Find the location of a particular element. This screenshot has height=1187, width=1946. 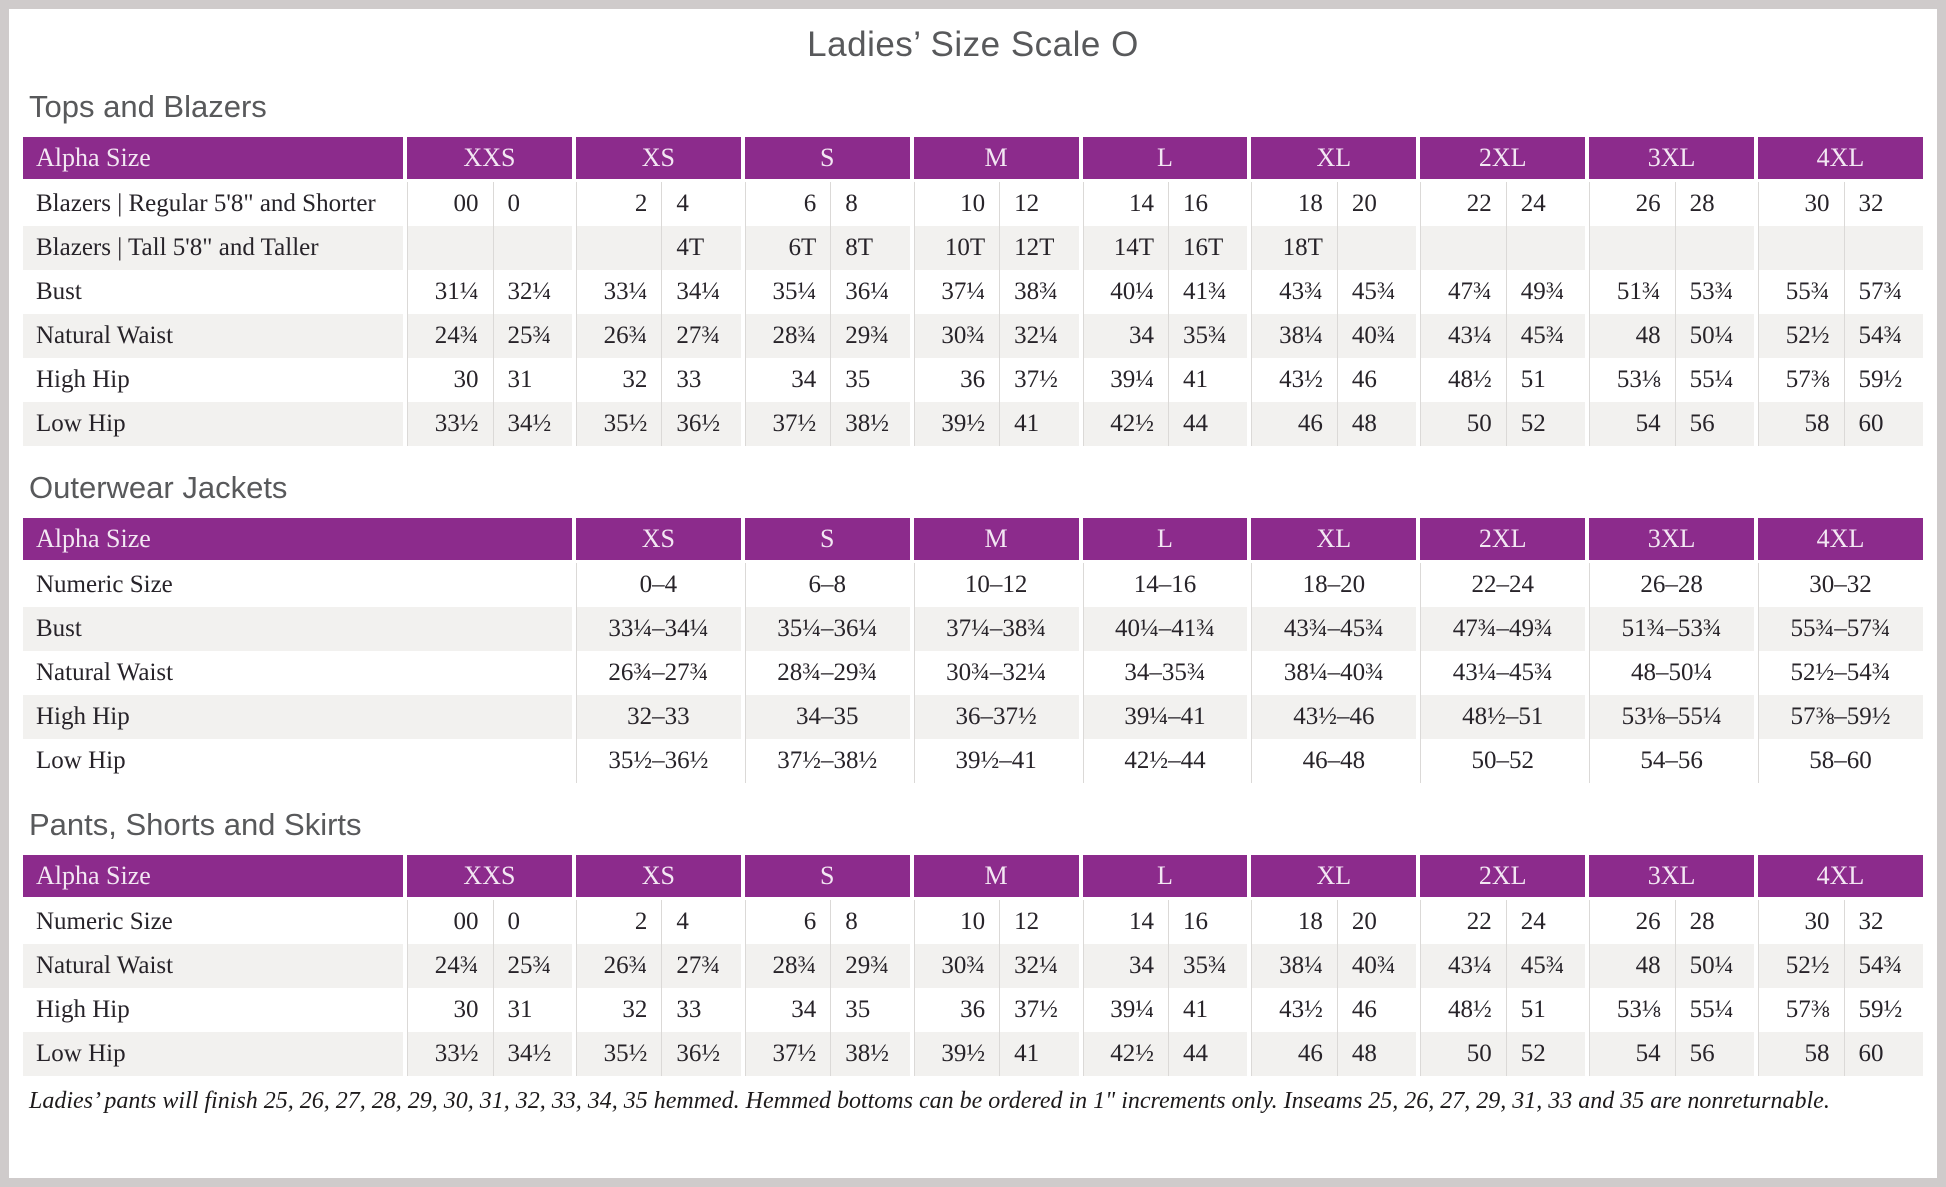

size-value-cell: 28¾ is located at coordinates (785, 336).